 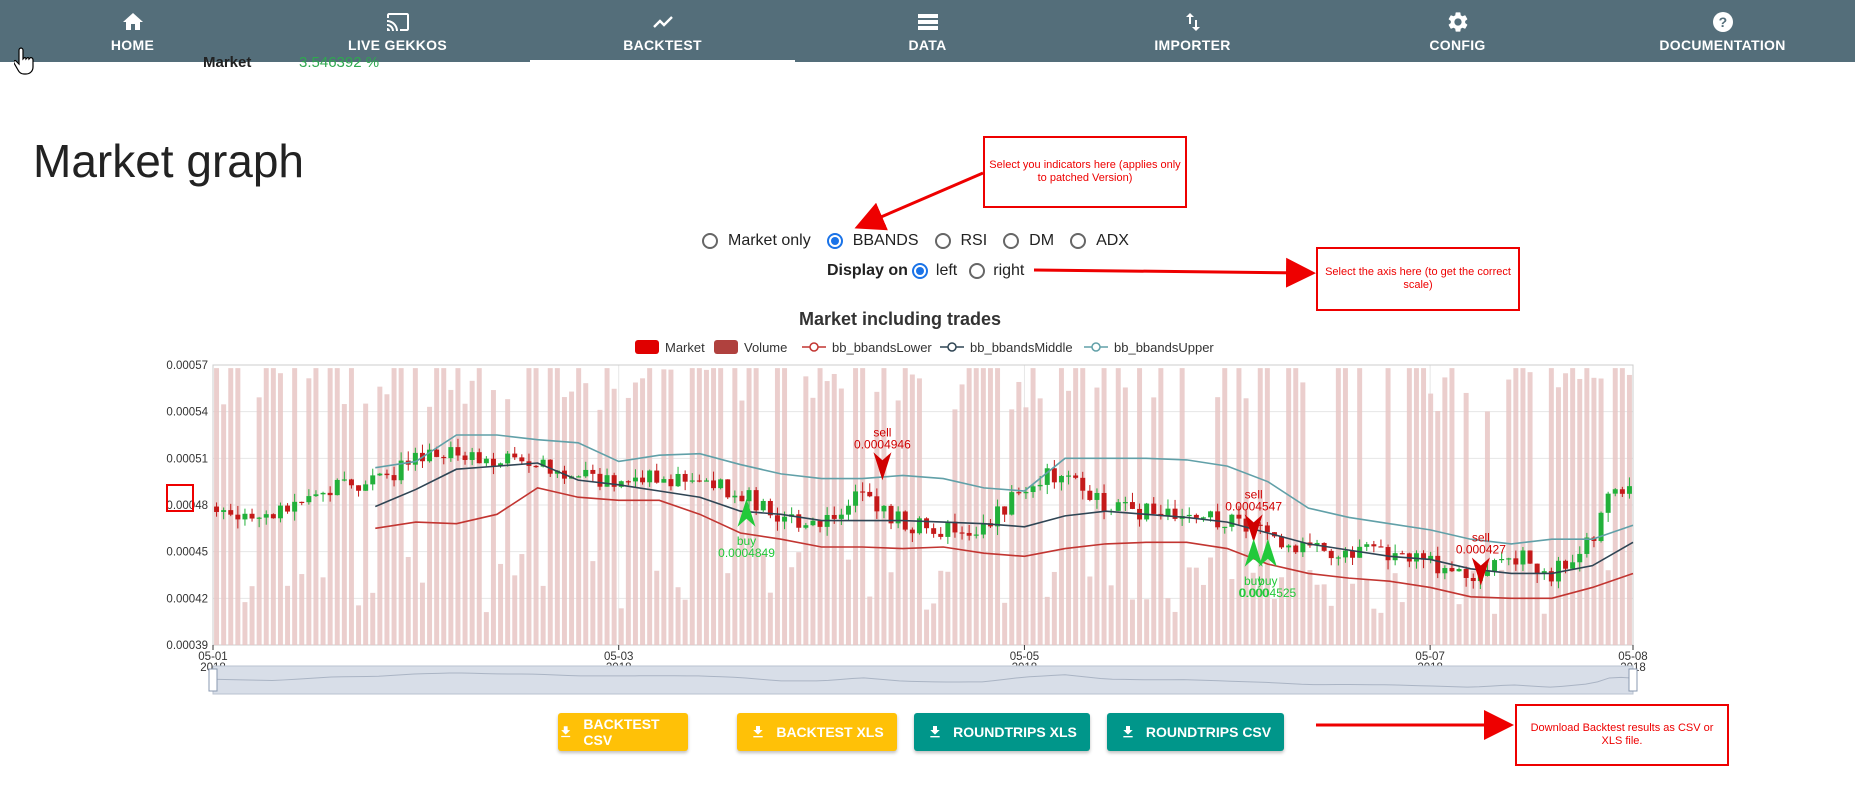 What do you see at coordinates (1457, 31) in the screenshot?
I see `nav-config: CONFIG` at bounding box center [1457, 31].